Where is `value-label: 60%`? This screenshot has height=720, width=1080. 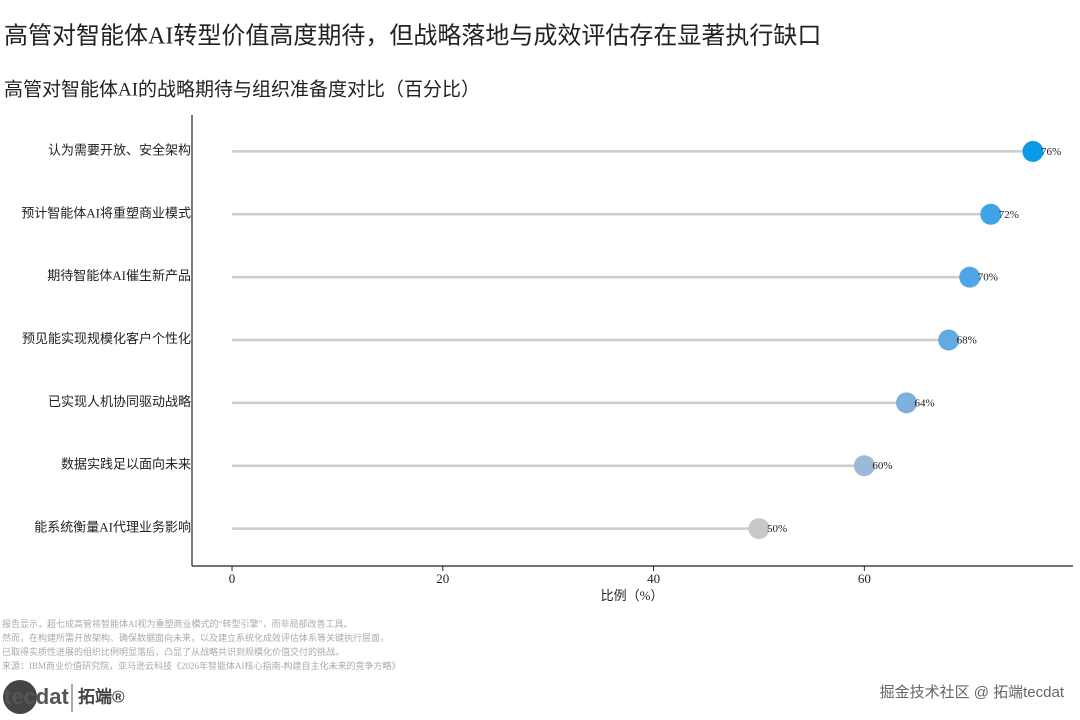 value-label: 60% is located at coordinates (882, 466).